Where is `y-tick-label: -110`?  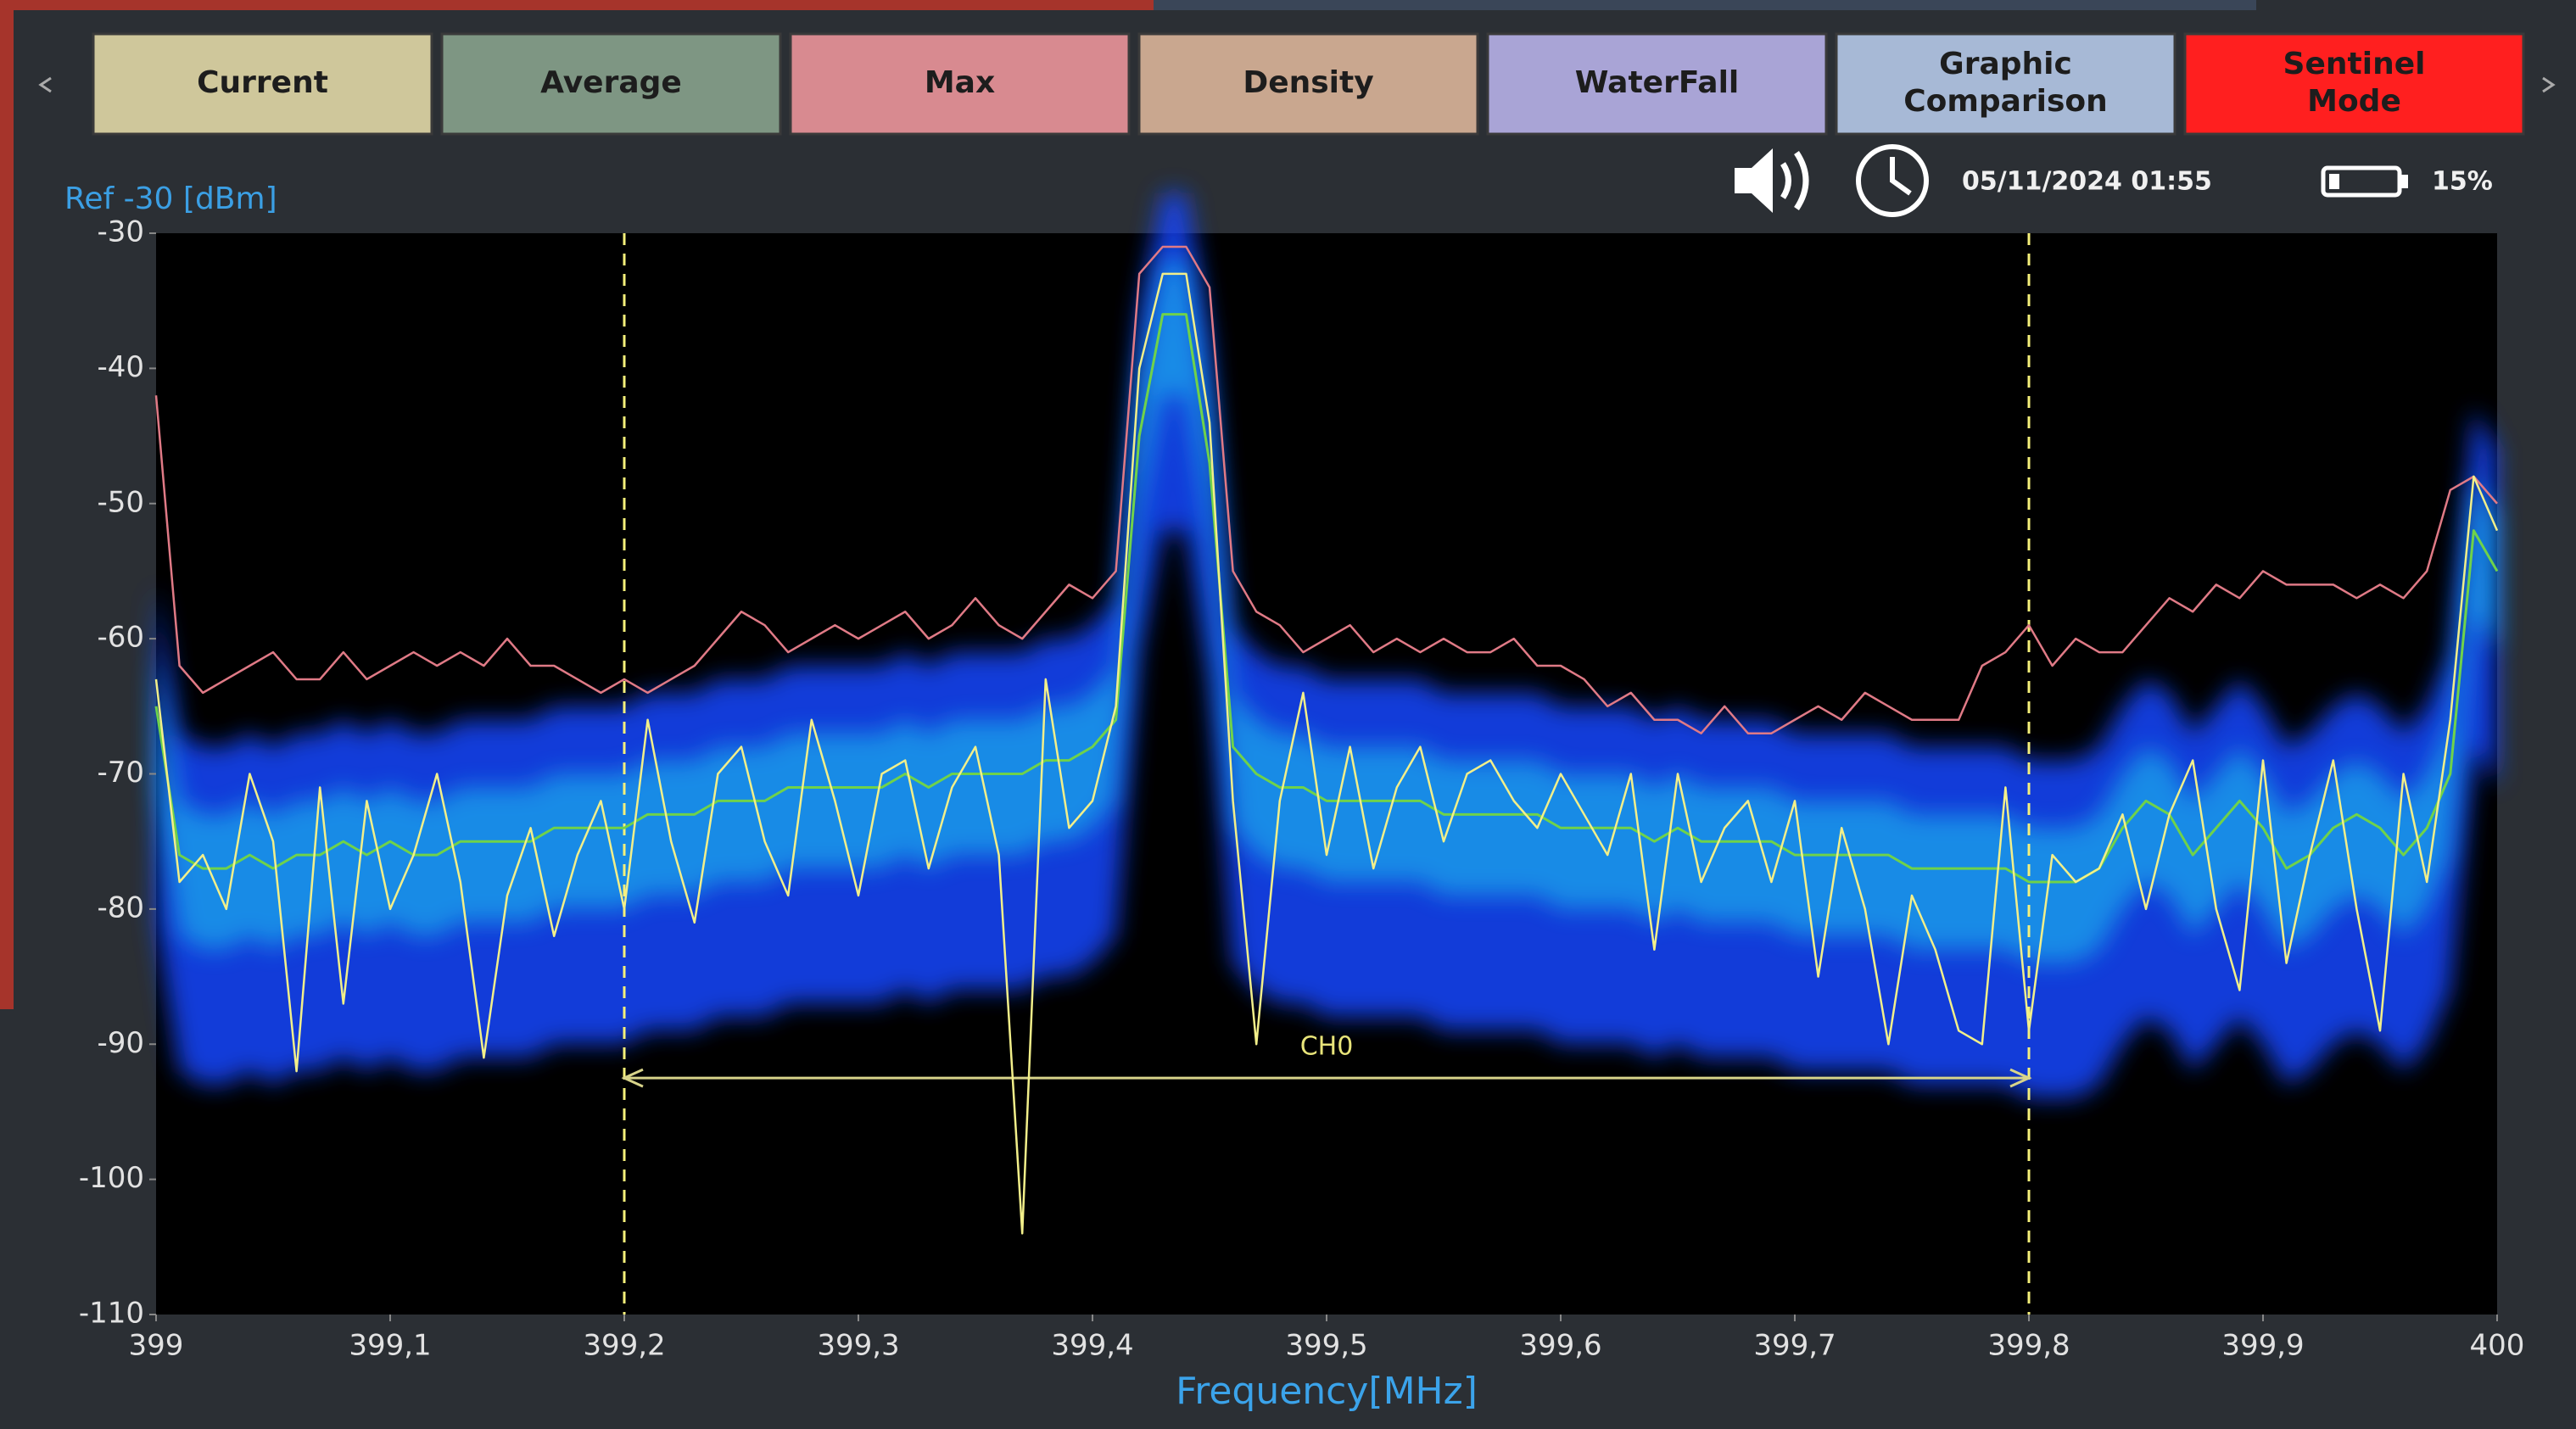 y-tick-label: -110 is located at coordinates (111, 1314).